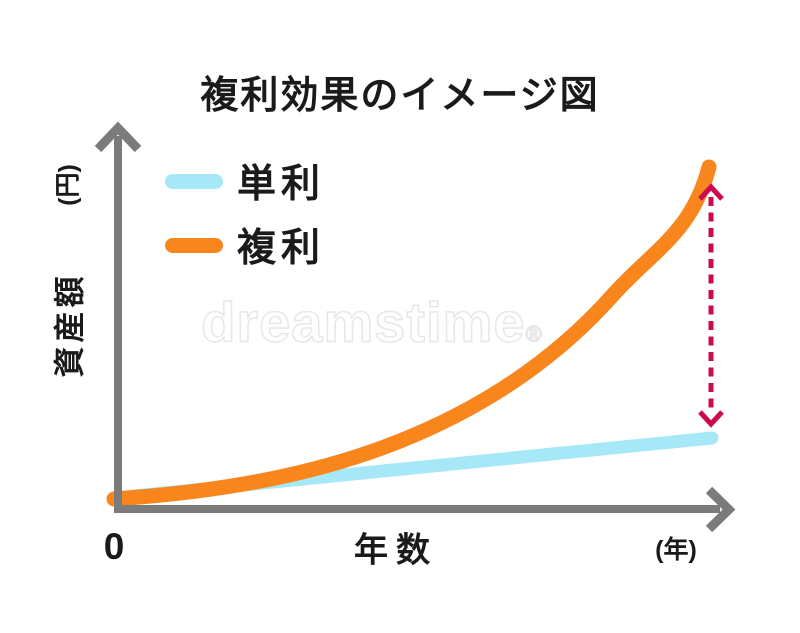 The image size is (800, 633). What do you see at coordinates (68, 185) in the screenshot?
I see `y-axis-unit-label: (円)` at bounding box center [68, 185].